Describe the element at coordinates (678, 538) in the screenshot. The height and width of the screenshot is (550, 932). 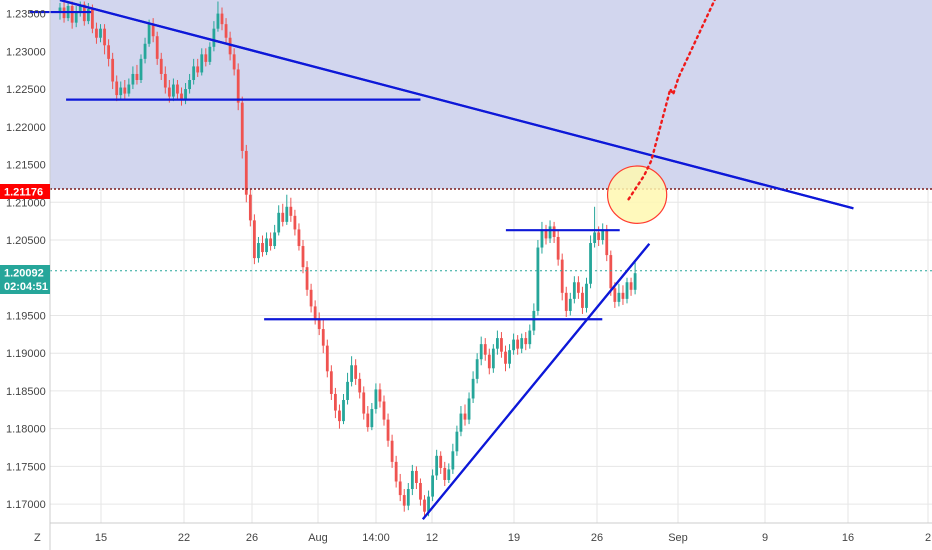
I see `x-tick-label: Sep` at that location.